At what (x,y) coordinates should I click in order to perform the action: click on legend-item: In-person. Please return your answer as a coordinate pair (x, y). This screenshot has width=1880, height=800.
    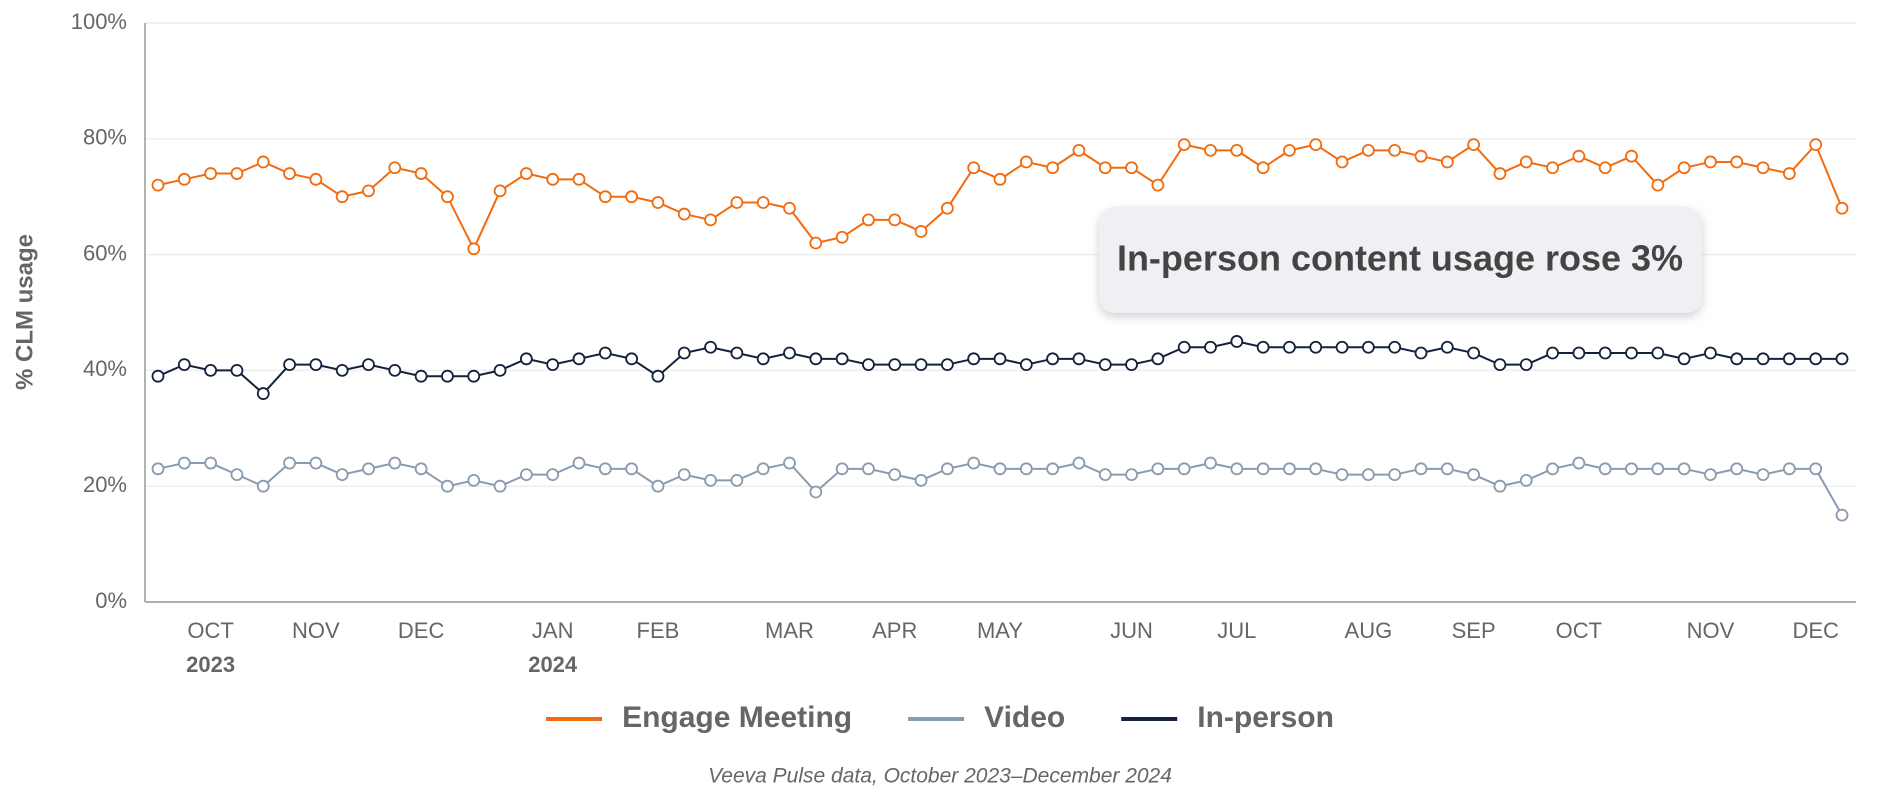
    Looking at the image, I should click on (1227, 717).